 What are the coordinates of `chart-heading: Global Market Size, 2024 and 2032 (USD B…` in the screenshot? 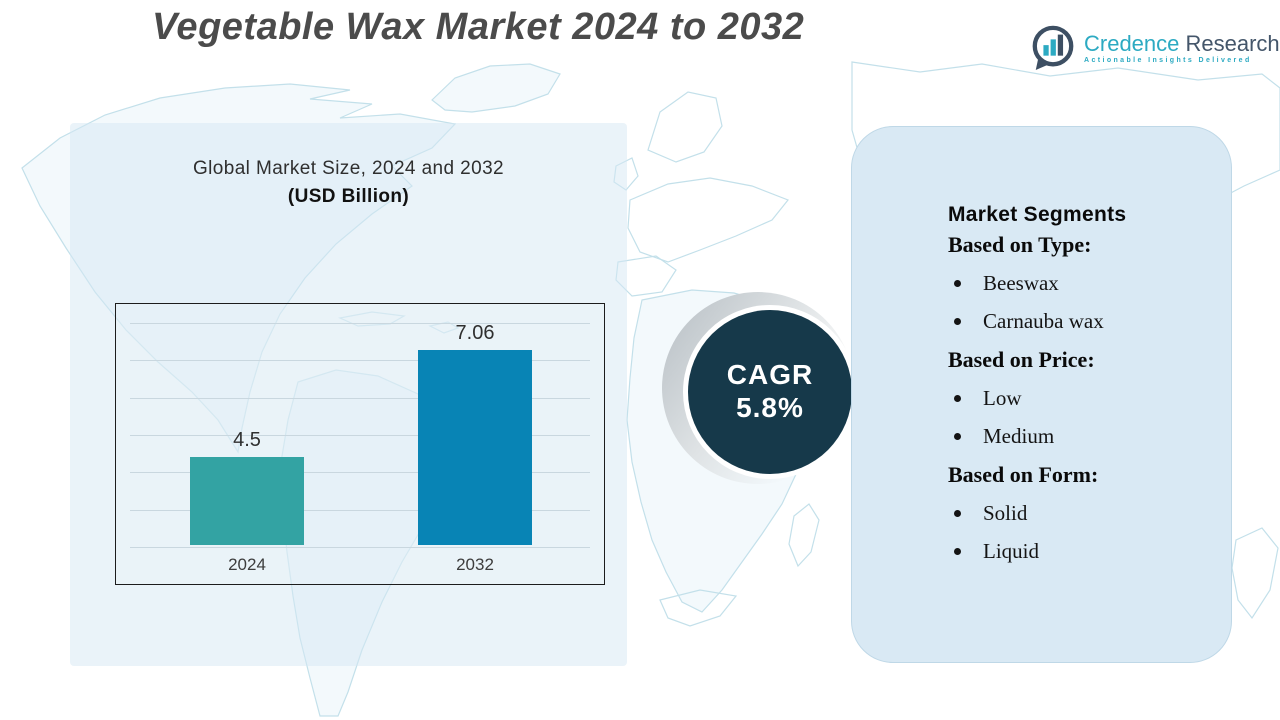 It's located at (348, 183).